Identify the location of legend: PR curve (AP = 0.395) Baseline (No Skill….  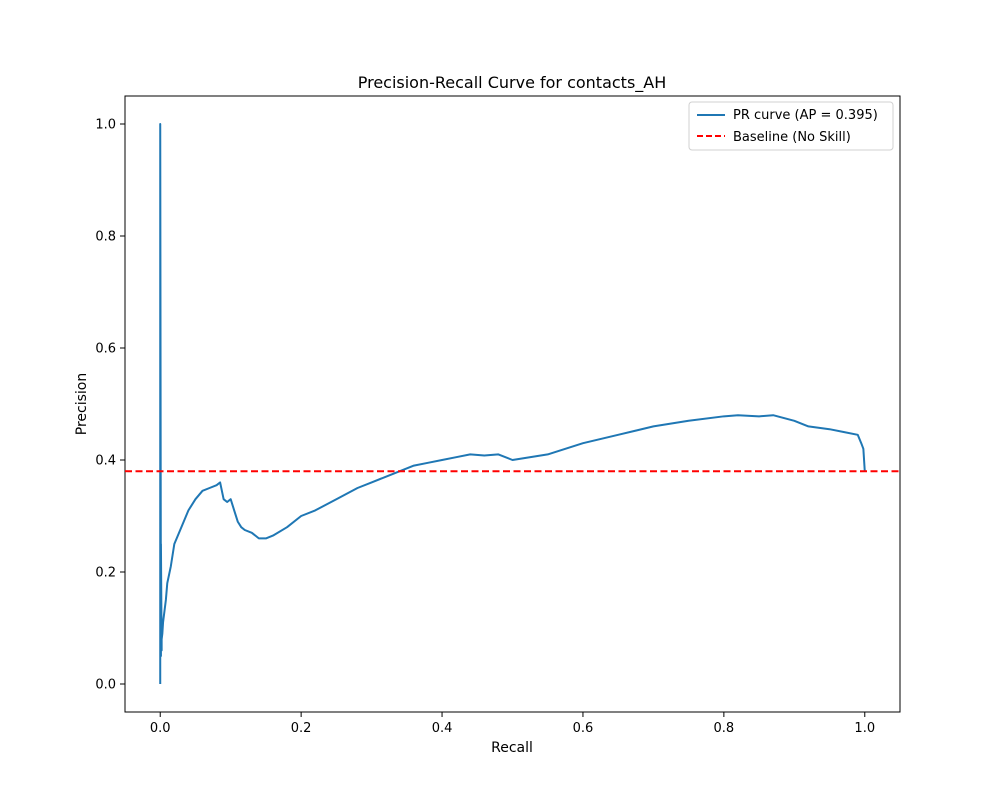
(791, 126).